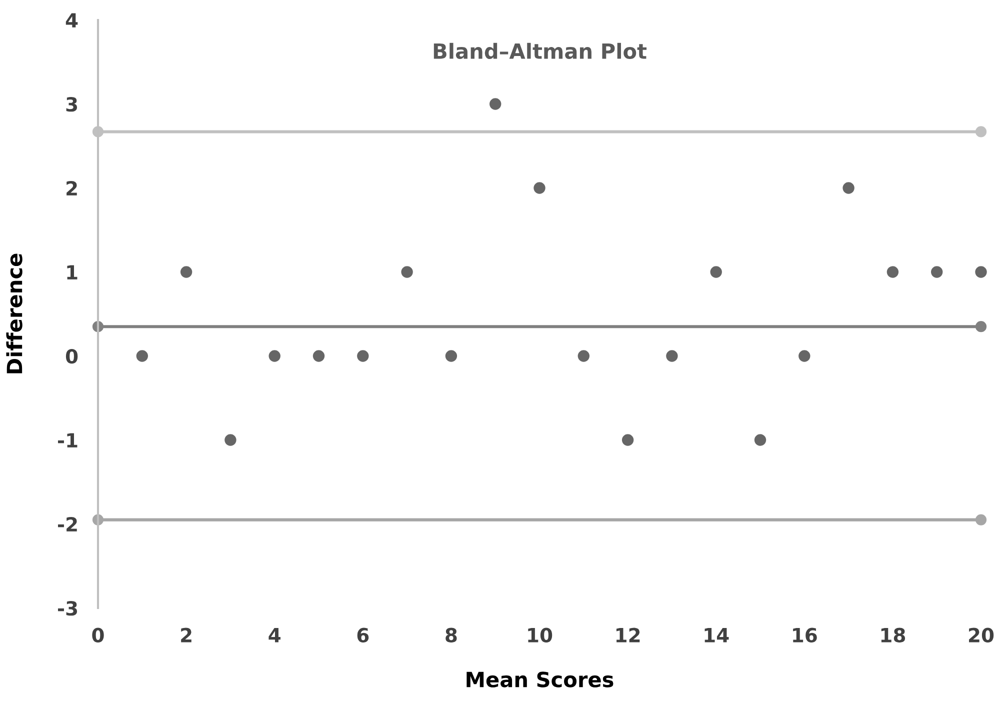 This screenshot has width=995, height=701. I want to click on y-tick-label: 1, so click(72, 272).